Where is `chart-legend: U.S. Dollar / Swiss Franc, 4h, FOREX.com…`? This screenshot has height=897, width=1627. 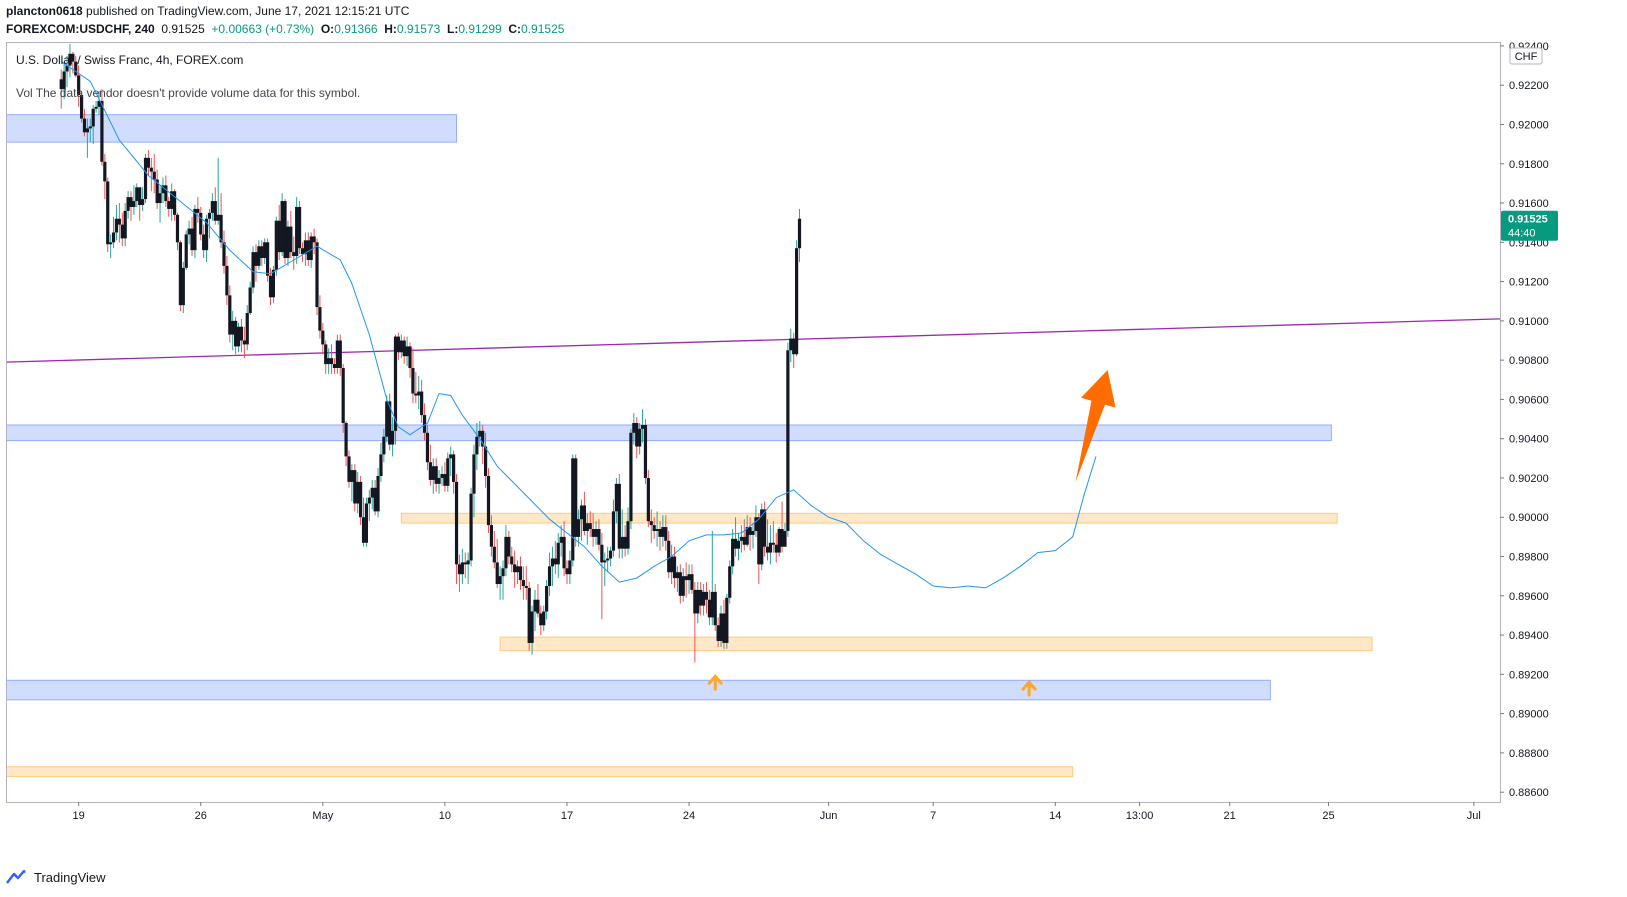
chart-legend: U.S. Dollar / Swiss Franc, 4h, FOREX.com… is located at coordinates (188, 77).